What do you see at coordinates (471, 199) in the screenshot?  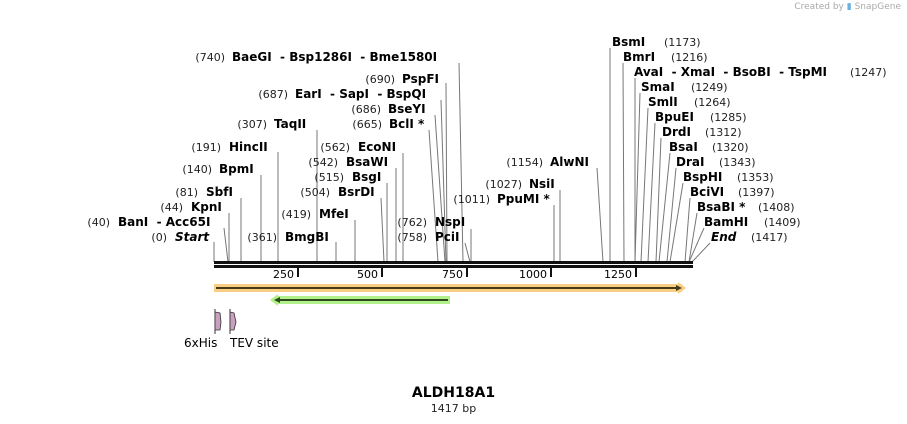 I see `site-pos: (1011)` at bounding box center [471, 199].